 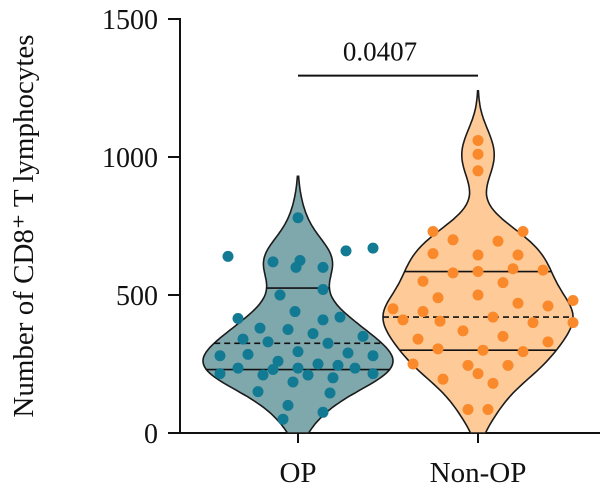 What do you see at coordinates (297, 473) in the screenshot?
I see `x-tick-label: OP` at bounding box center [297, 473].